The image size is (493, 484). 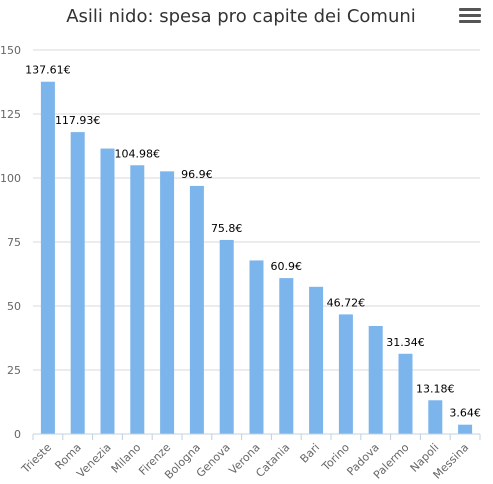 What do you see at coordinates (470, 18) in the screenshot?
I see `hamburger-menu-icon` at bounding box center [470, 18].